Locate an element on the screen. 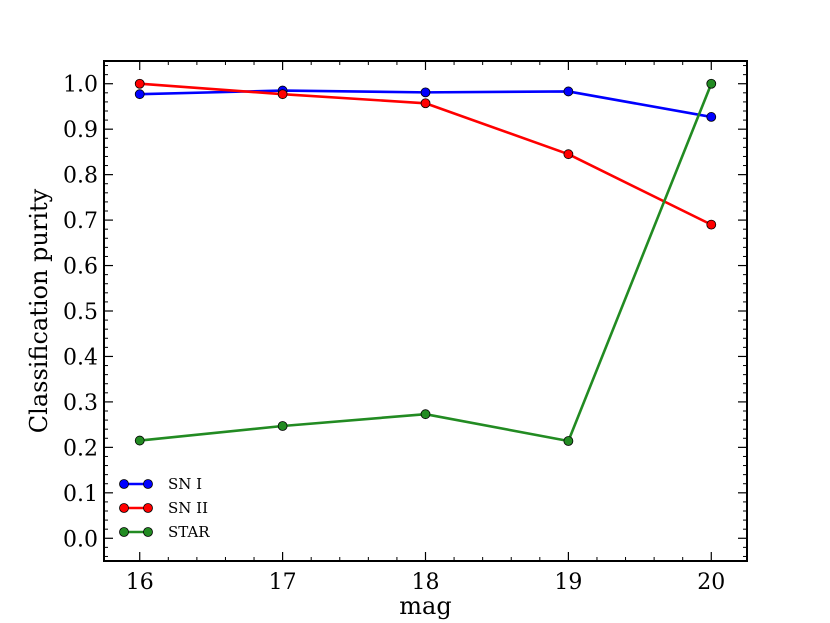  legend-label-sn-i: SN I is located at coordinates (185, 484).